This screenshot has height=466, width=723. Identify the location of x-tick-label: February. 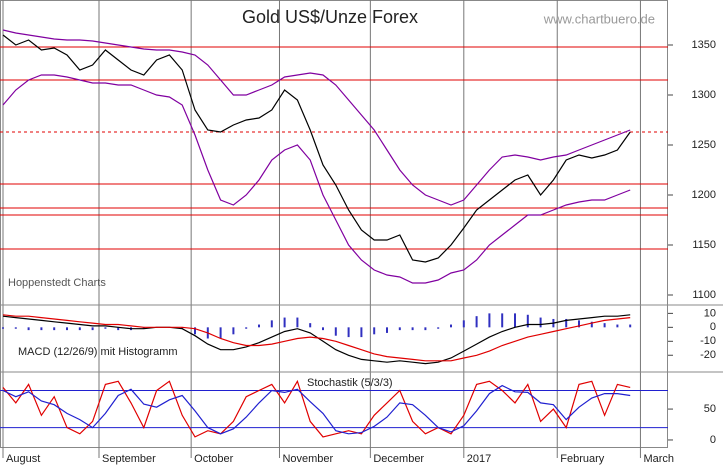
(582, 459).